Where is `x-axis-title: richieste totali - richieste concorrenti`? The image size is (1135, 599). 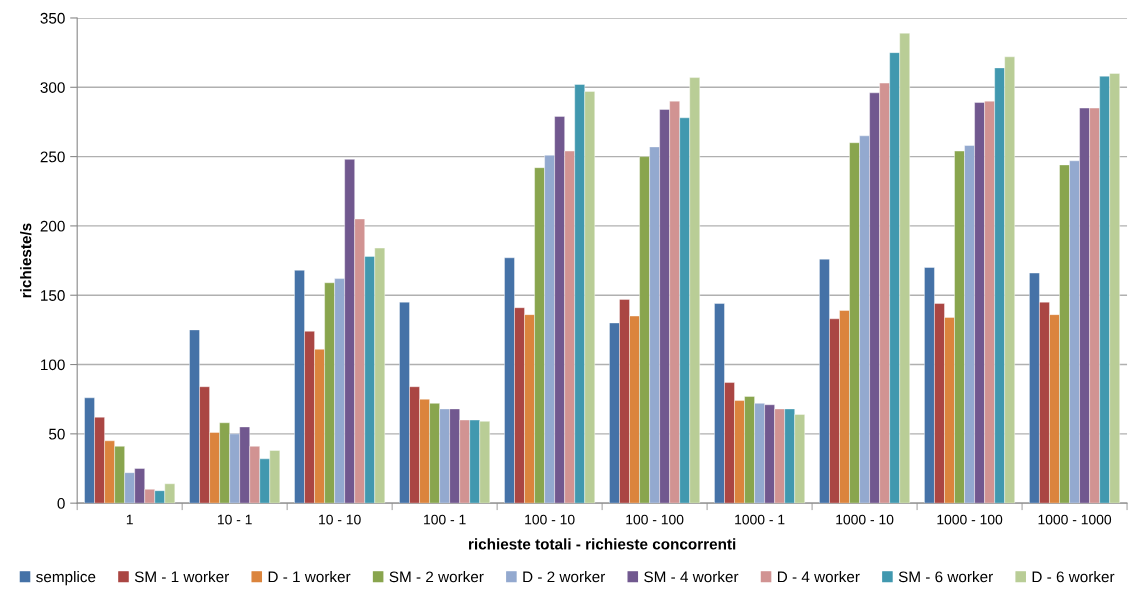 x-axis-title: richieste totali - richieste concorrenti is located at coordinates (602, 544).